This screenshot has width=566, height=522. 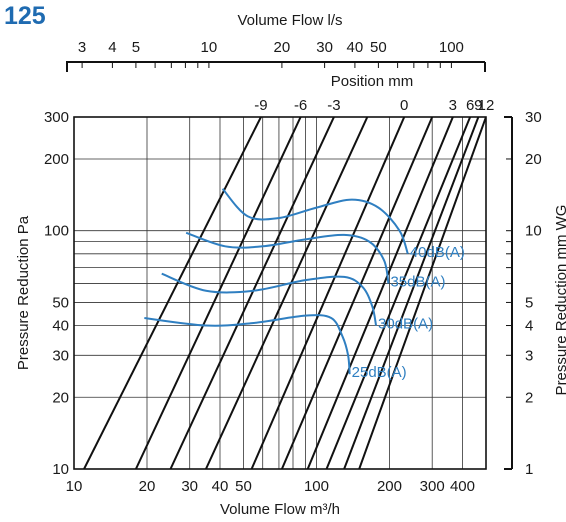 What do you see at coordinates (282, 47) in the screenshot?
I see `top-tick-label: 20` at bounding box center [282, 47].